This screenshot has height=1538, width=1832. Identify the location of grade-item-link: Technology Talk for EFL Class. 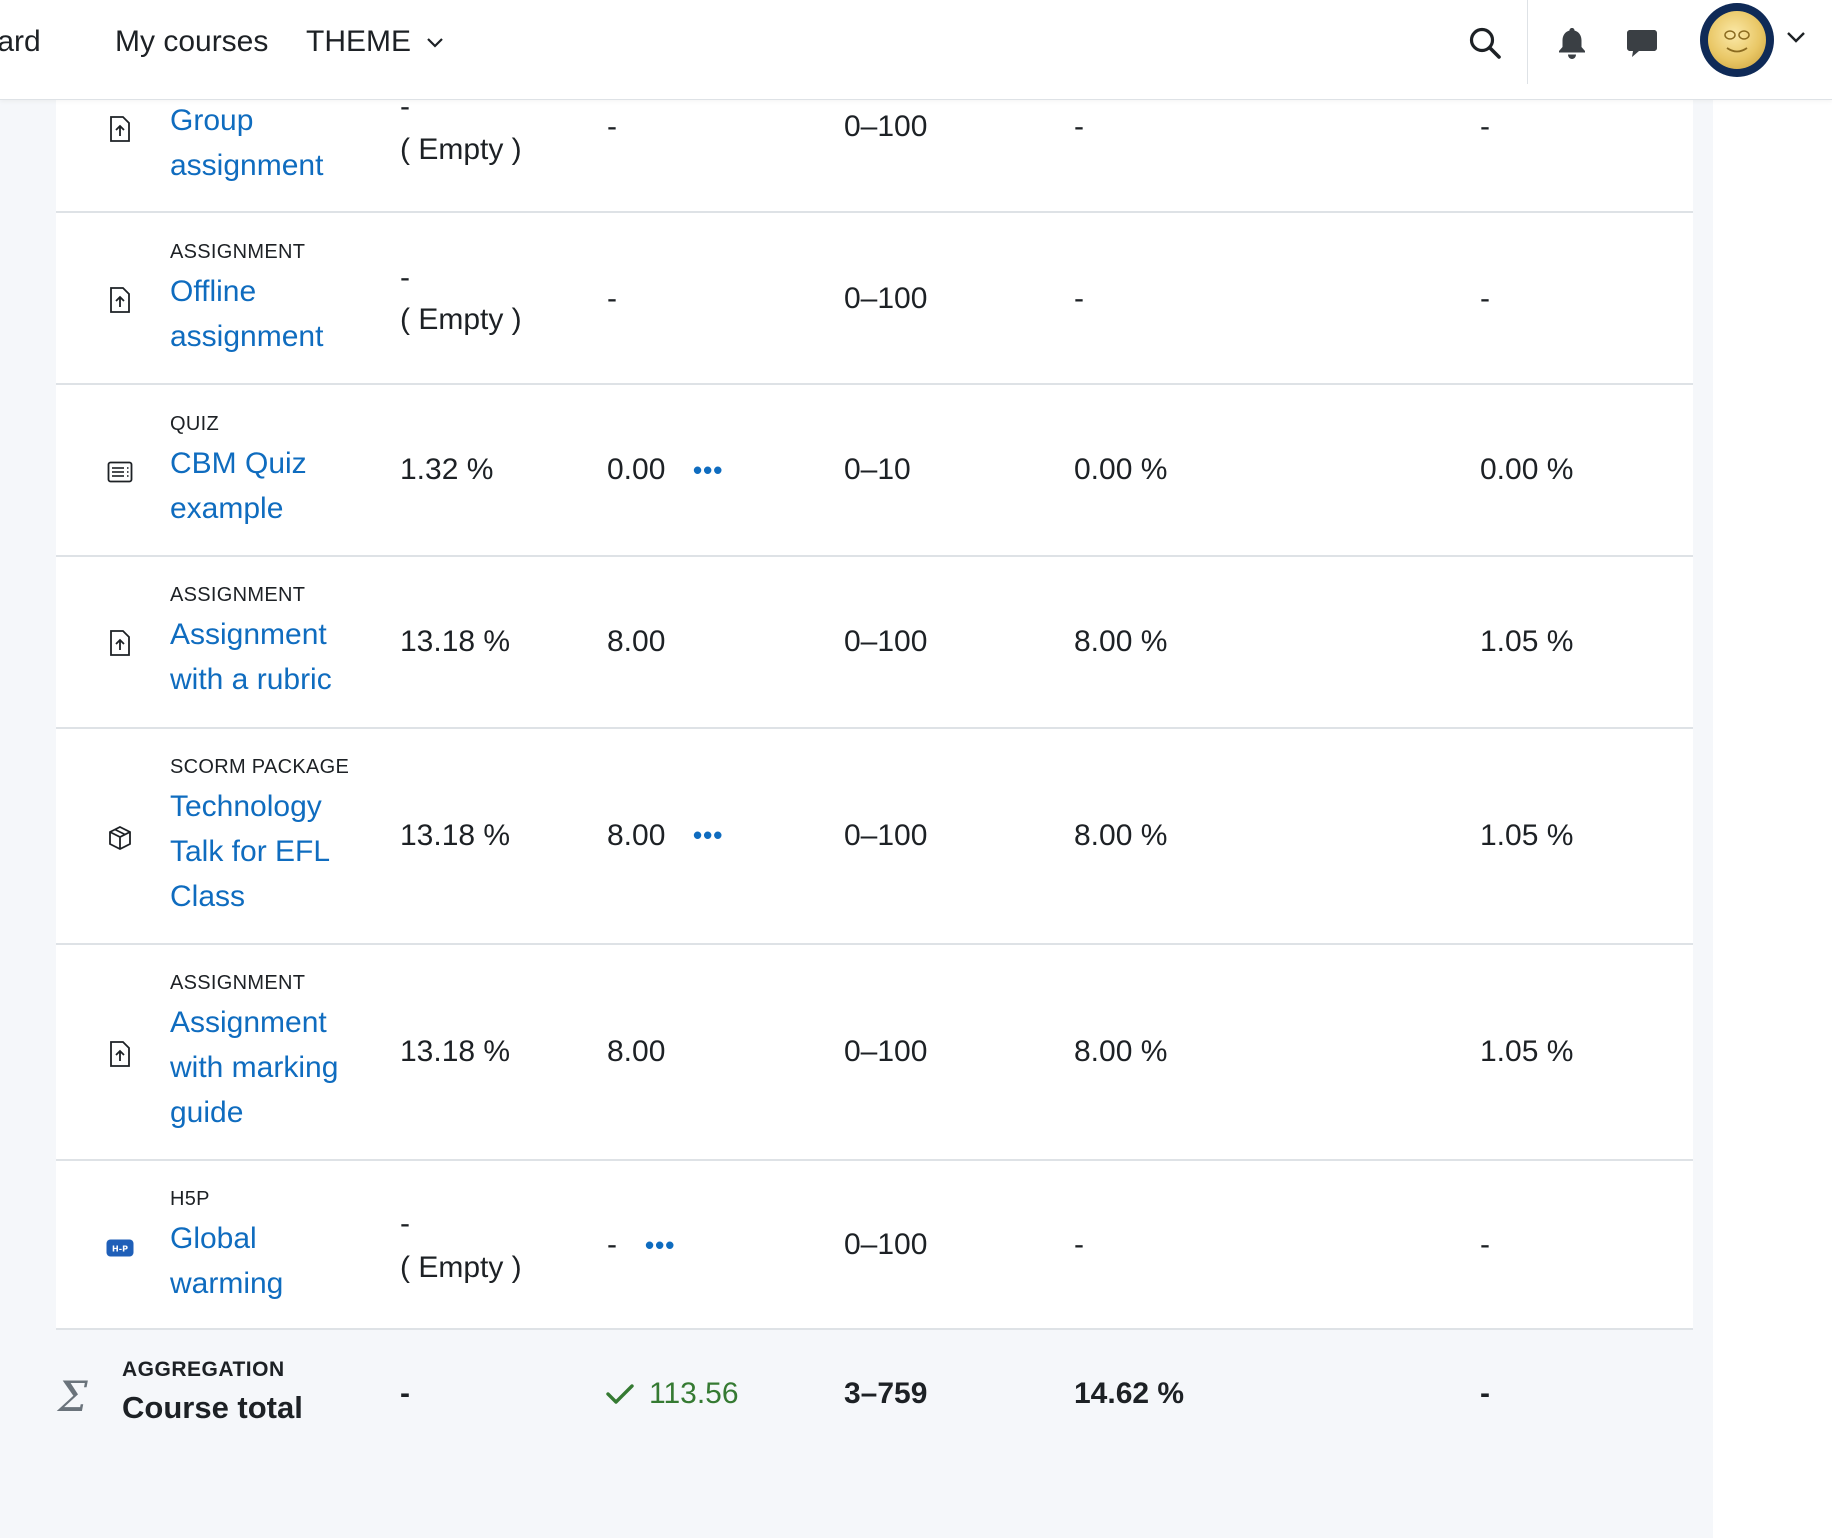
(249, 851).